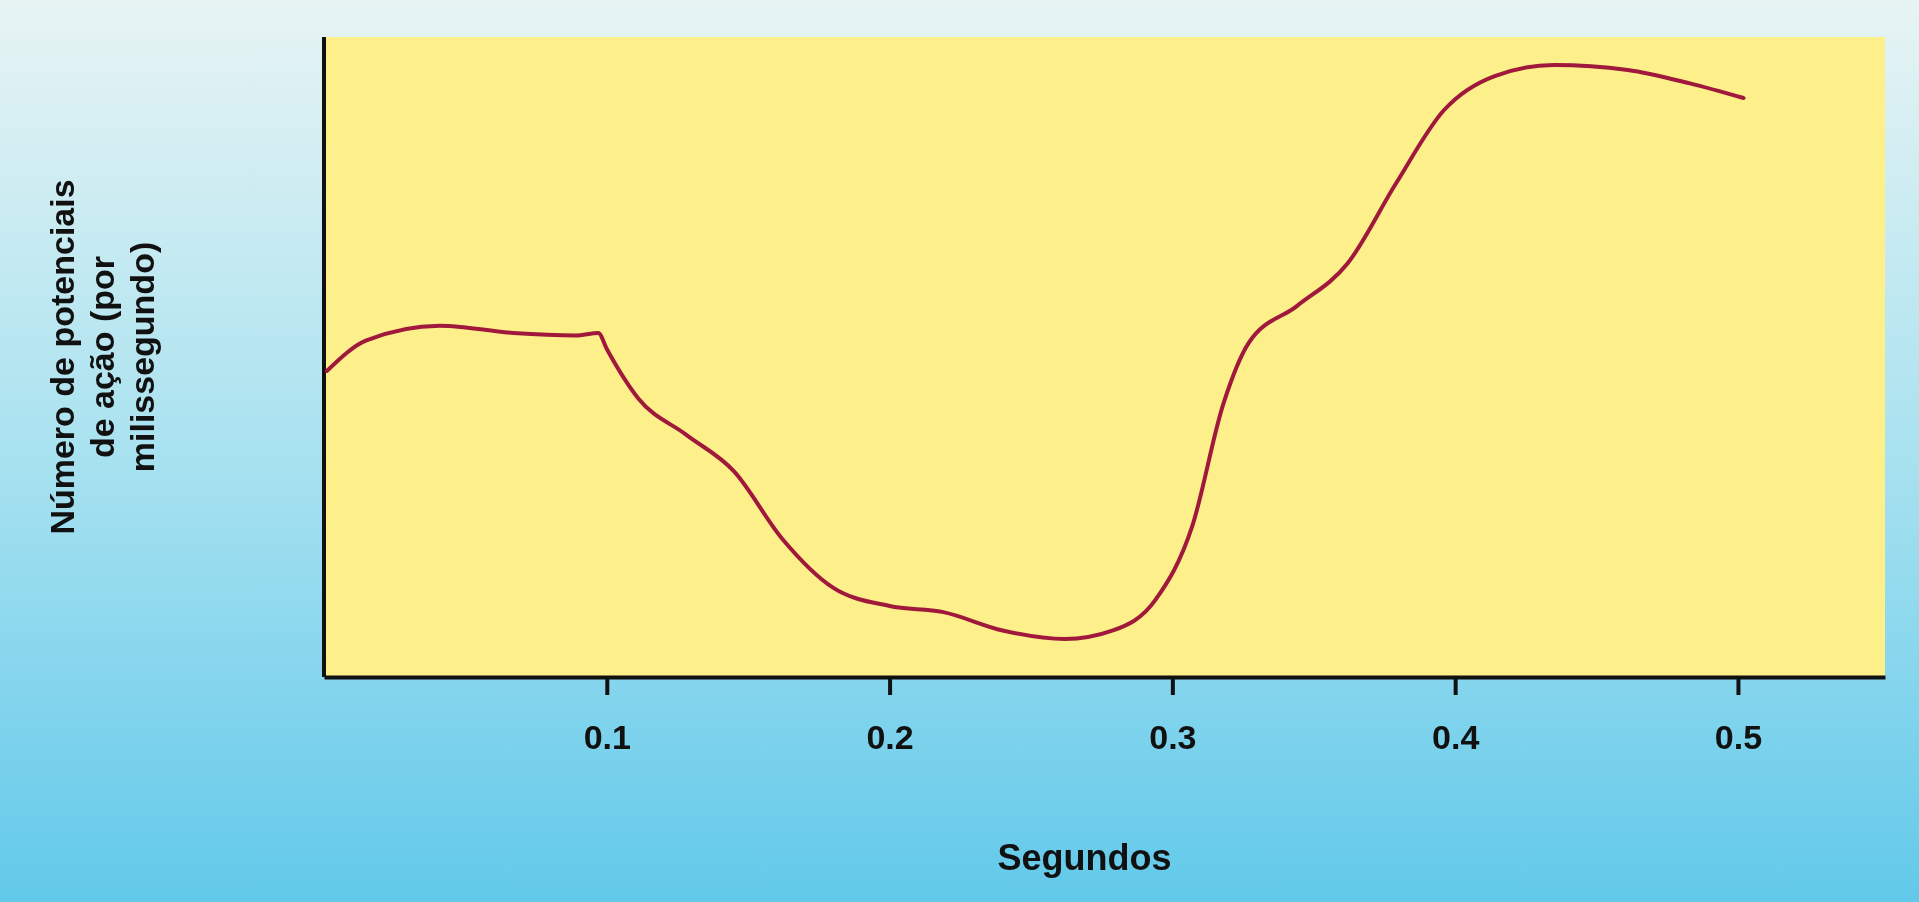  I want to click on x-tick-label: 0.4, so click(1456, 737).